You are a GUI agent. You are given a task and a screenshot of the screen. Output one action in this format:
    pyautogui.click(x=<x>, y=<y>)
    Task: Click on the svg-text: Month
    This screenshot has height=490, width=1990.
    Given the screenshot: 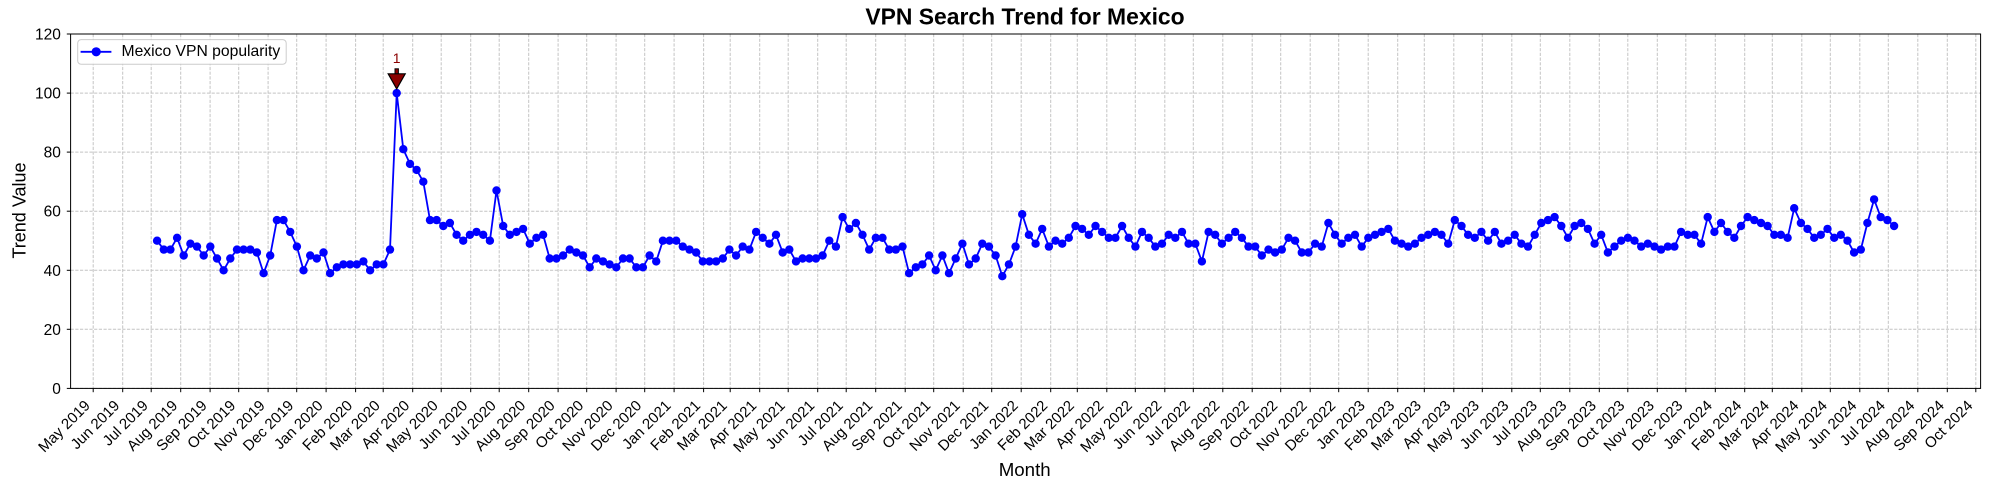 What is the action you would take?
    pyautogui.click(x=1025, y=469)
    